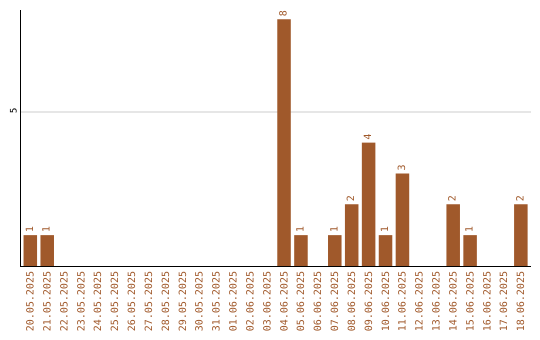 Image resolution: width=540 pixels, height=340 pixels. I want to click on x-tick-label: 04.06.2025, so click(284, 301).